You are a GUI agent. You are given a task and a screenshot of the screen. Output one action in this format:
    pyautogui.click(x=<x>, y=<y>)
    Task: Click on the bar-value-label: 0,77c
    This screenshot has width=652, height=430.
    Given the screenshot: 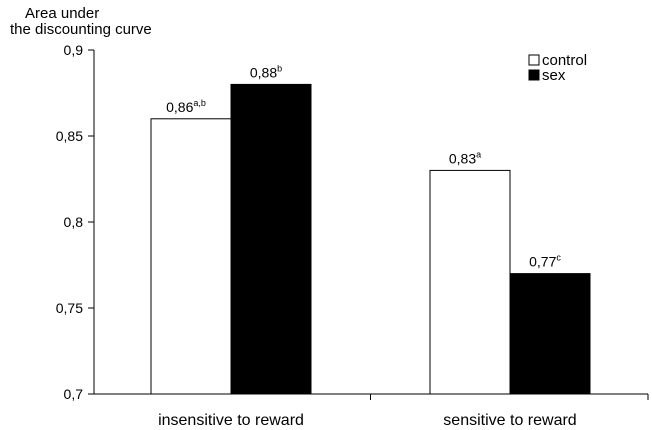 What is the action you would take?
    pyautogui.click(x=545, y=261)
    